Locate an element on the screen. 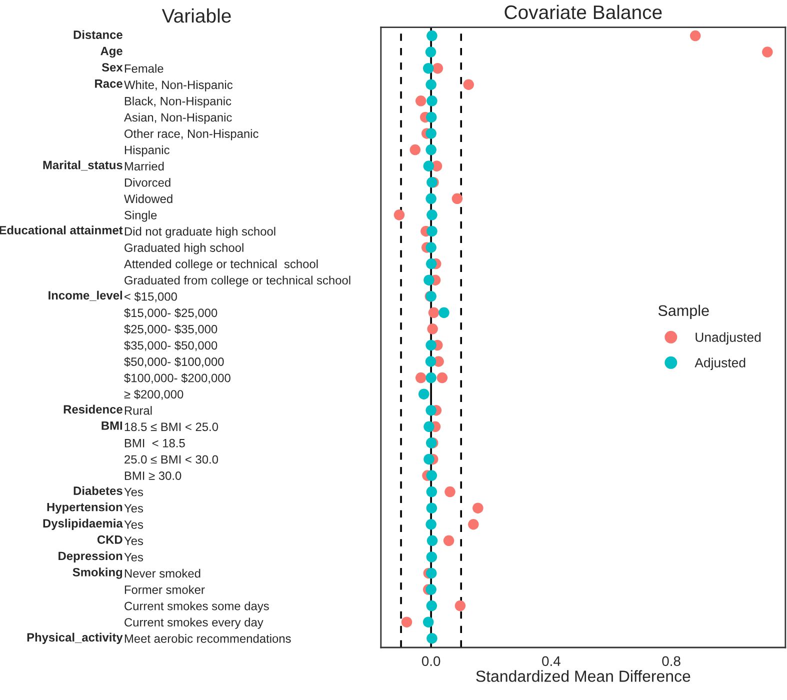 Image resolution: width=787 pixels, height=700 pixels. x-tick-label: 0.0 is located at coordinates (431, 661).